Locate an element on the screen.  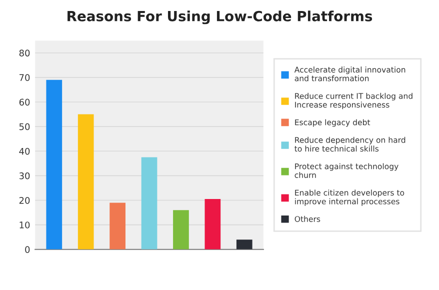
y-tick-label: 10 is located at coordinates (25, 225).